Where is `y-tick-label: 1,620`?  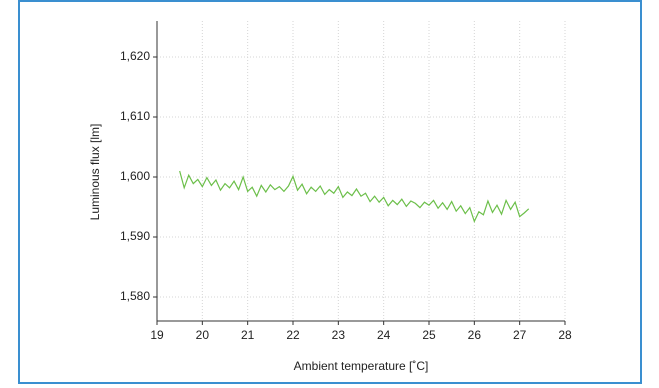
y-tick-label: 1,620 is located at coordinates (135, 56).